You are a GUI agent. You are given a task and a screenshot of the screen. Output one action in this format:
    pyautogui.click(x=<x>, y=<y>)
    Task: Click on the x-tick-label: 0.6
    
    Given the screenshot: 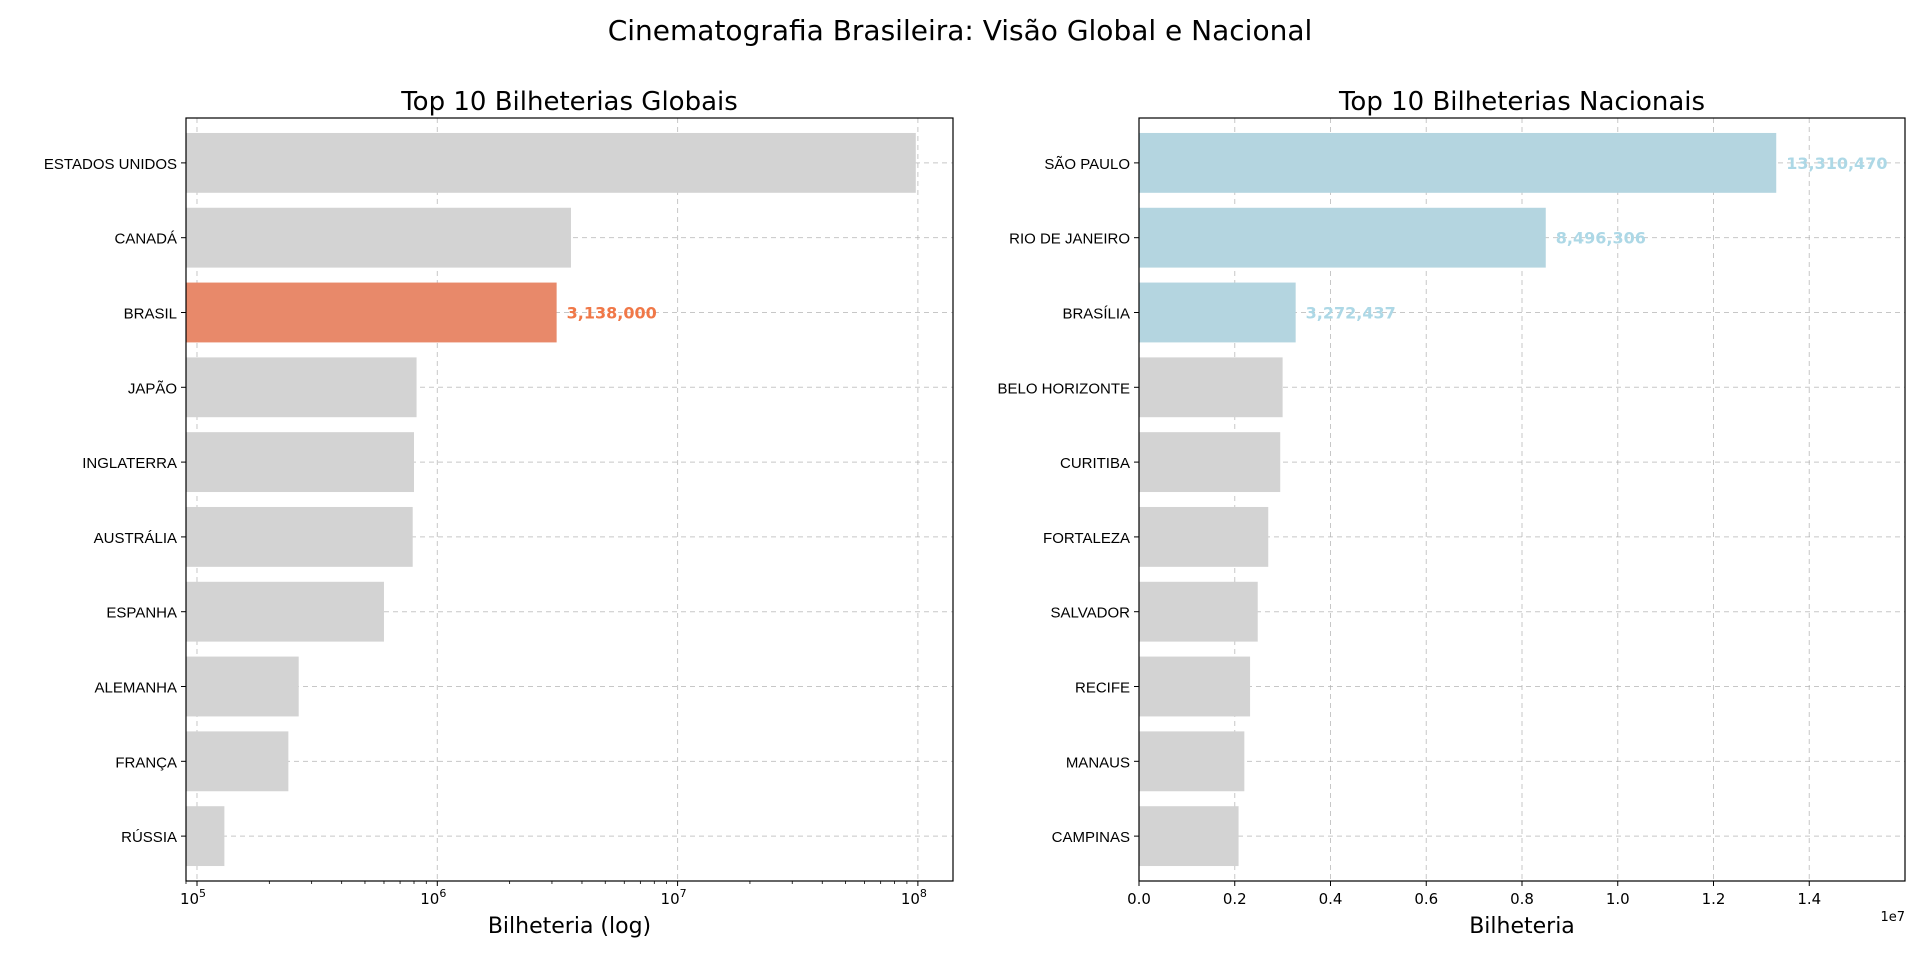 What is the action you would take?
    pyautogui.click(x=1426, y=899)
    